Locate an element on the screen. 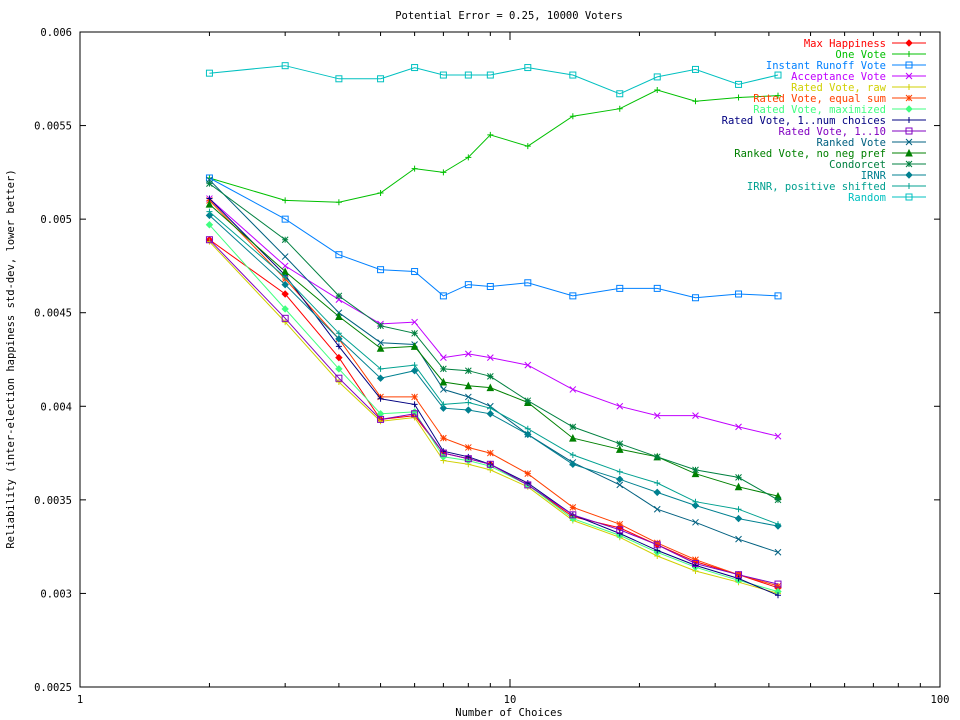 The image size is (960, 720). legend-label: Max Happiness is located at coordinates (845, 44).